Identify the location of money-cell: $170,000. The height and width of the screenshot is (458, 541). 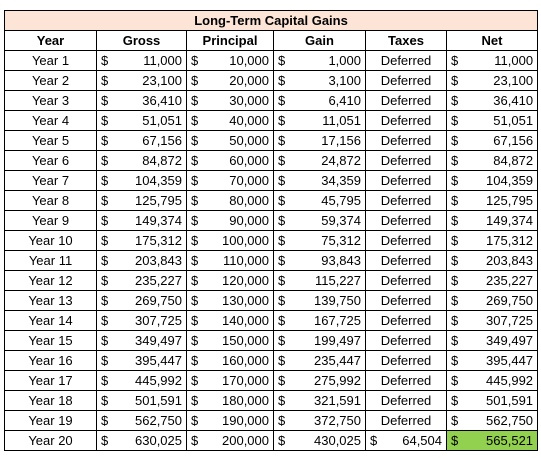
(230, 380).